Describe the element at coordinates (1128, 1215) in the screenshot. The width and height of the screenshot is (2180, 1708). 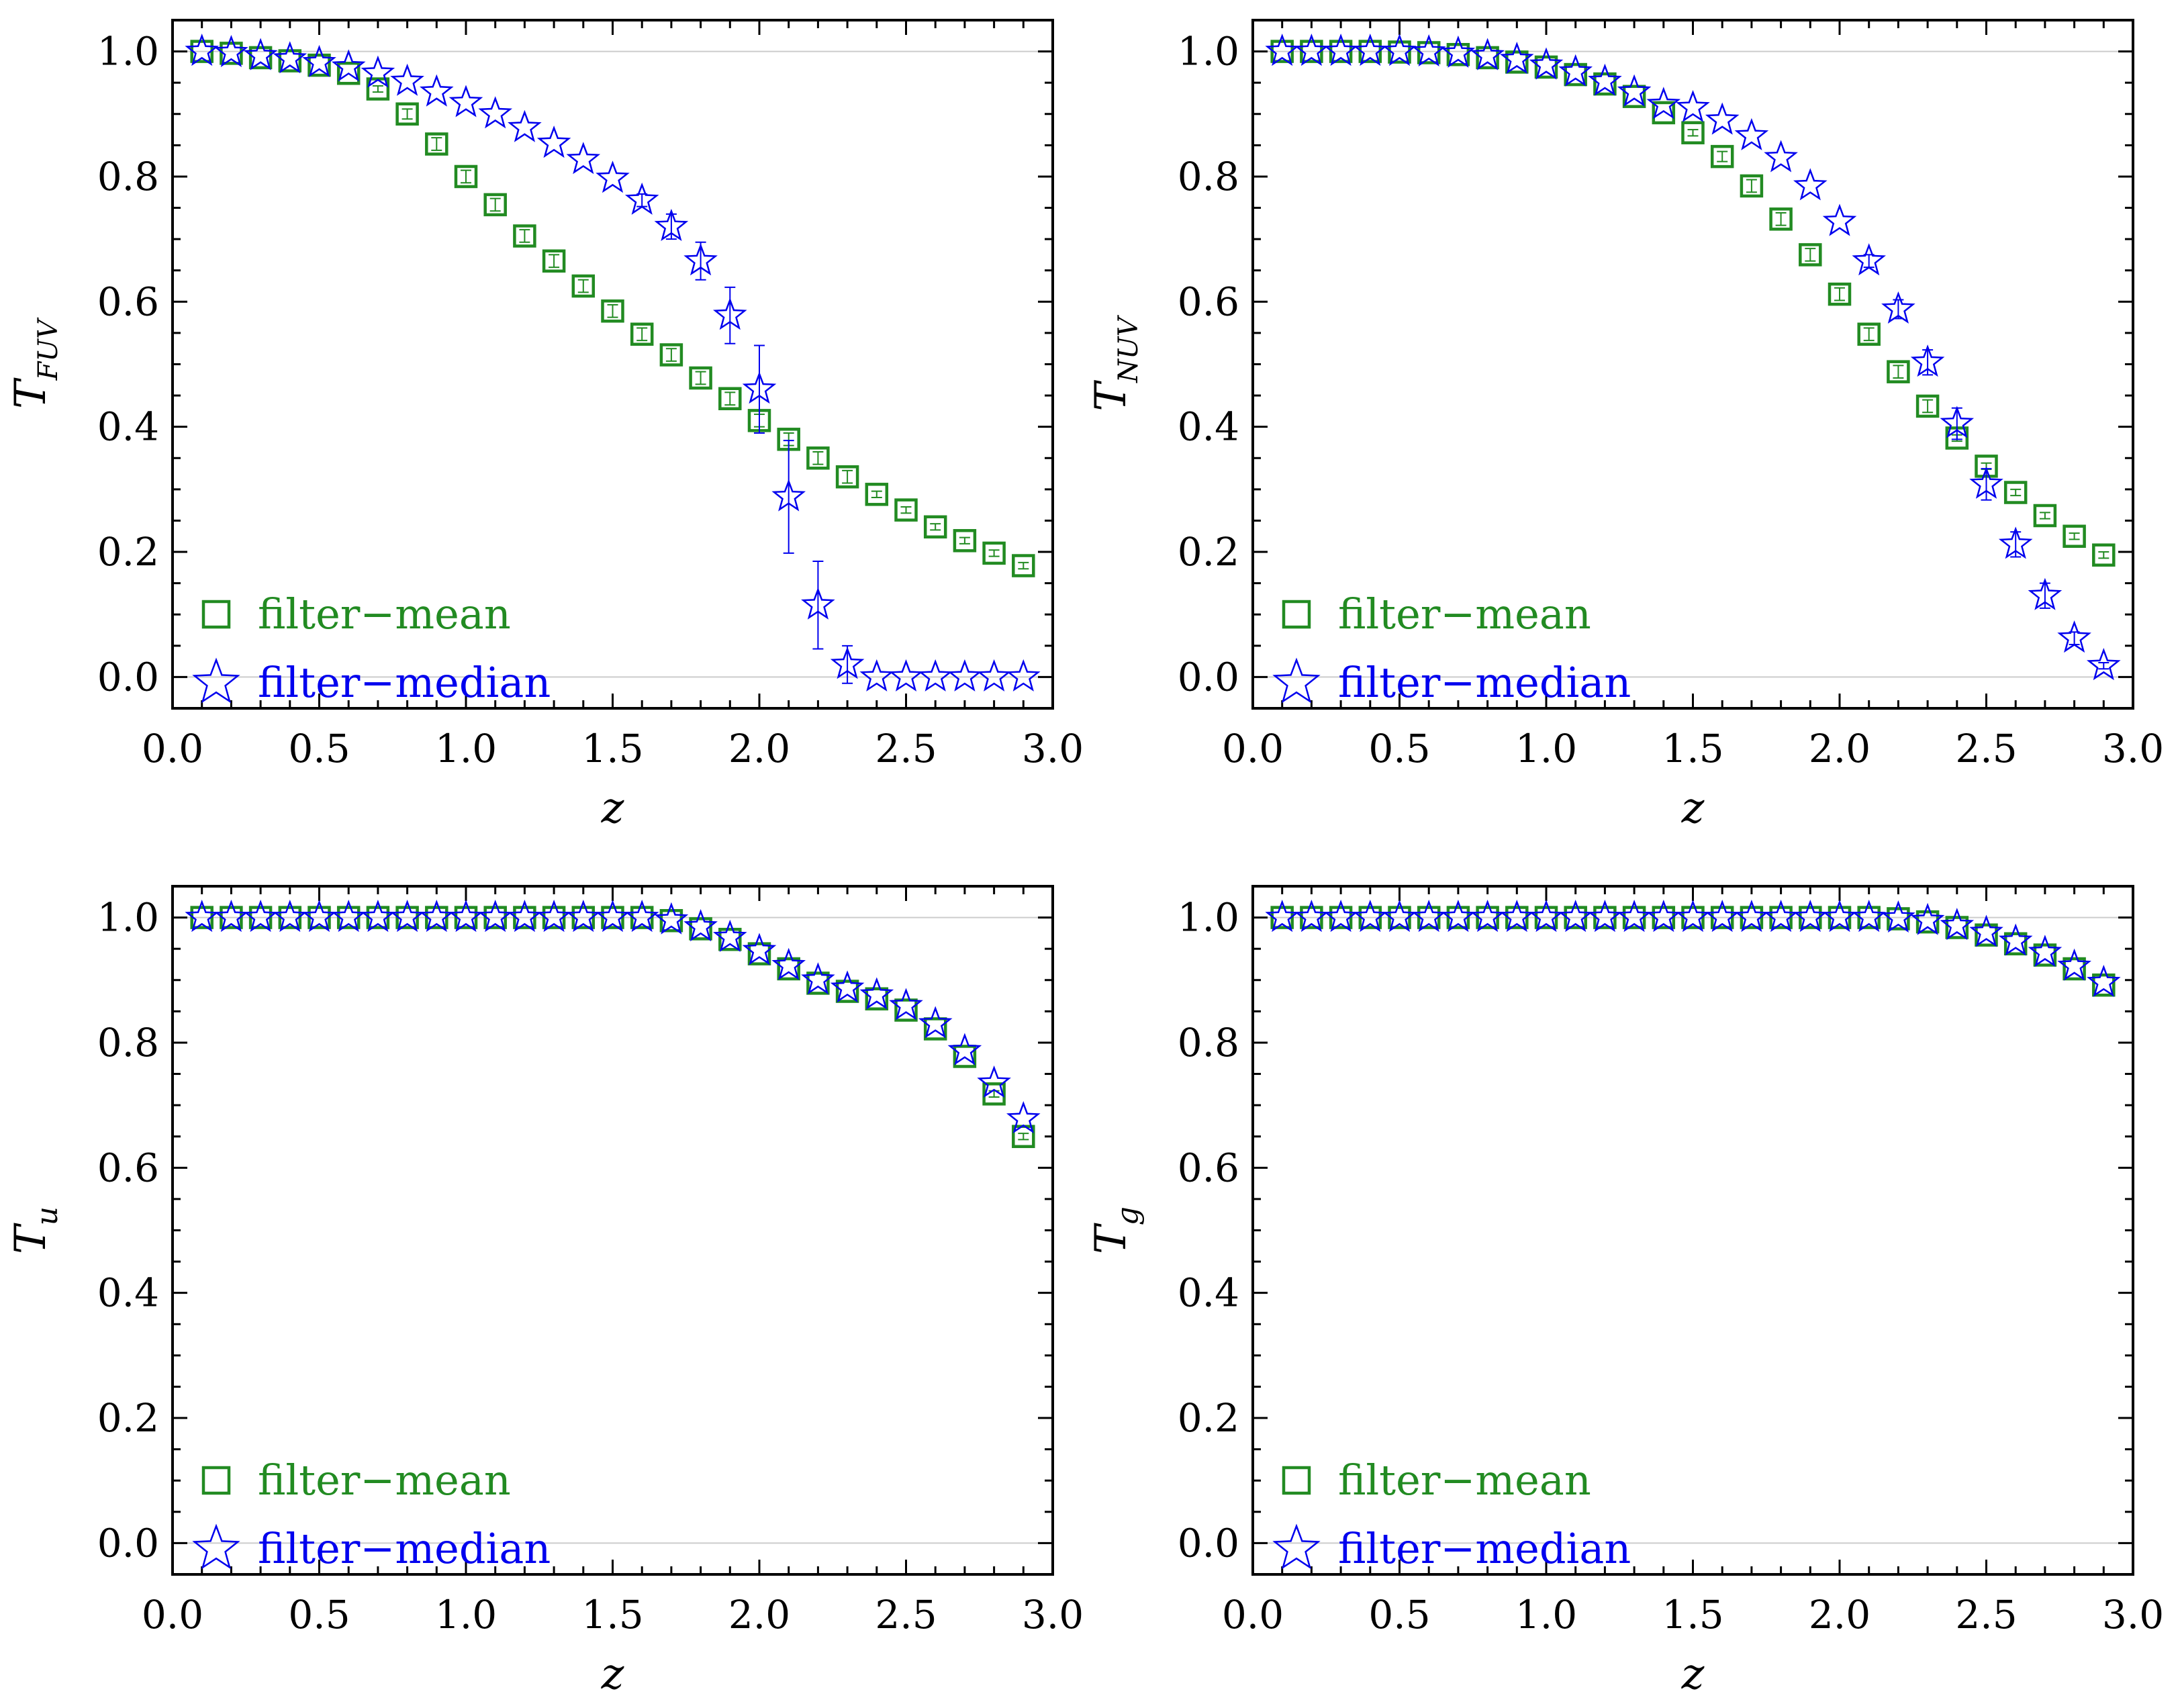
I see `y-axis-title-sub: g` at that location.